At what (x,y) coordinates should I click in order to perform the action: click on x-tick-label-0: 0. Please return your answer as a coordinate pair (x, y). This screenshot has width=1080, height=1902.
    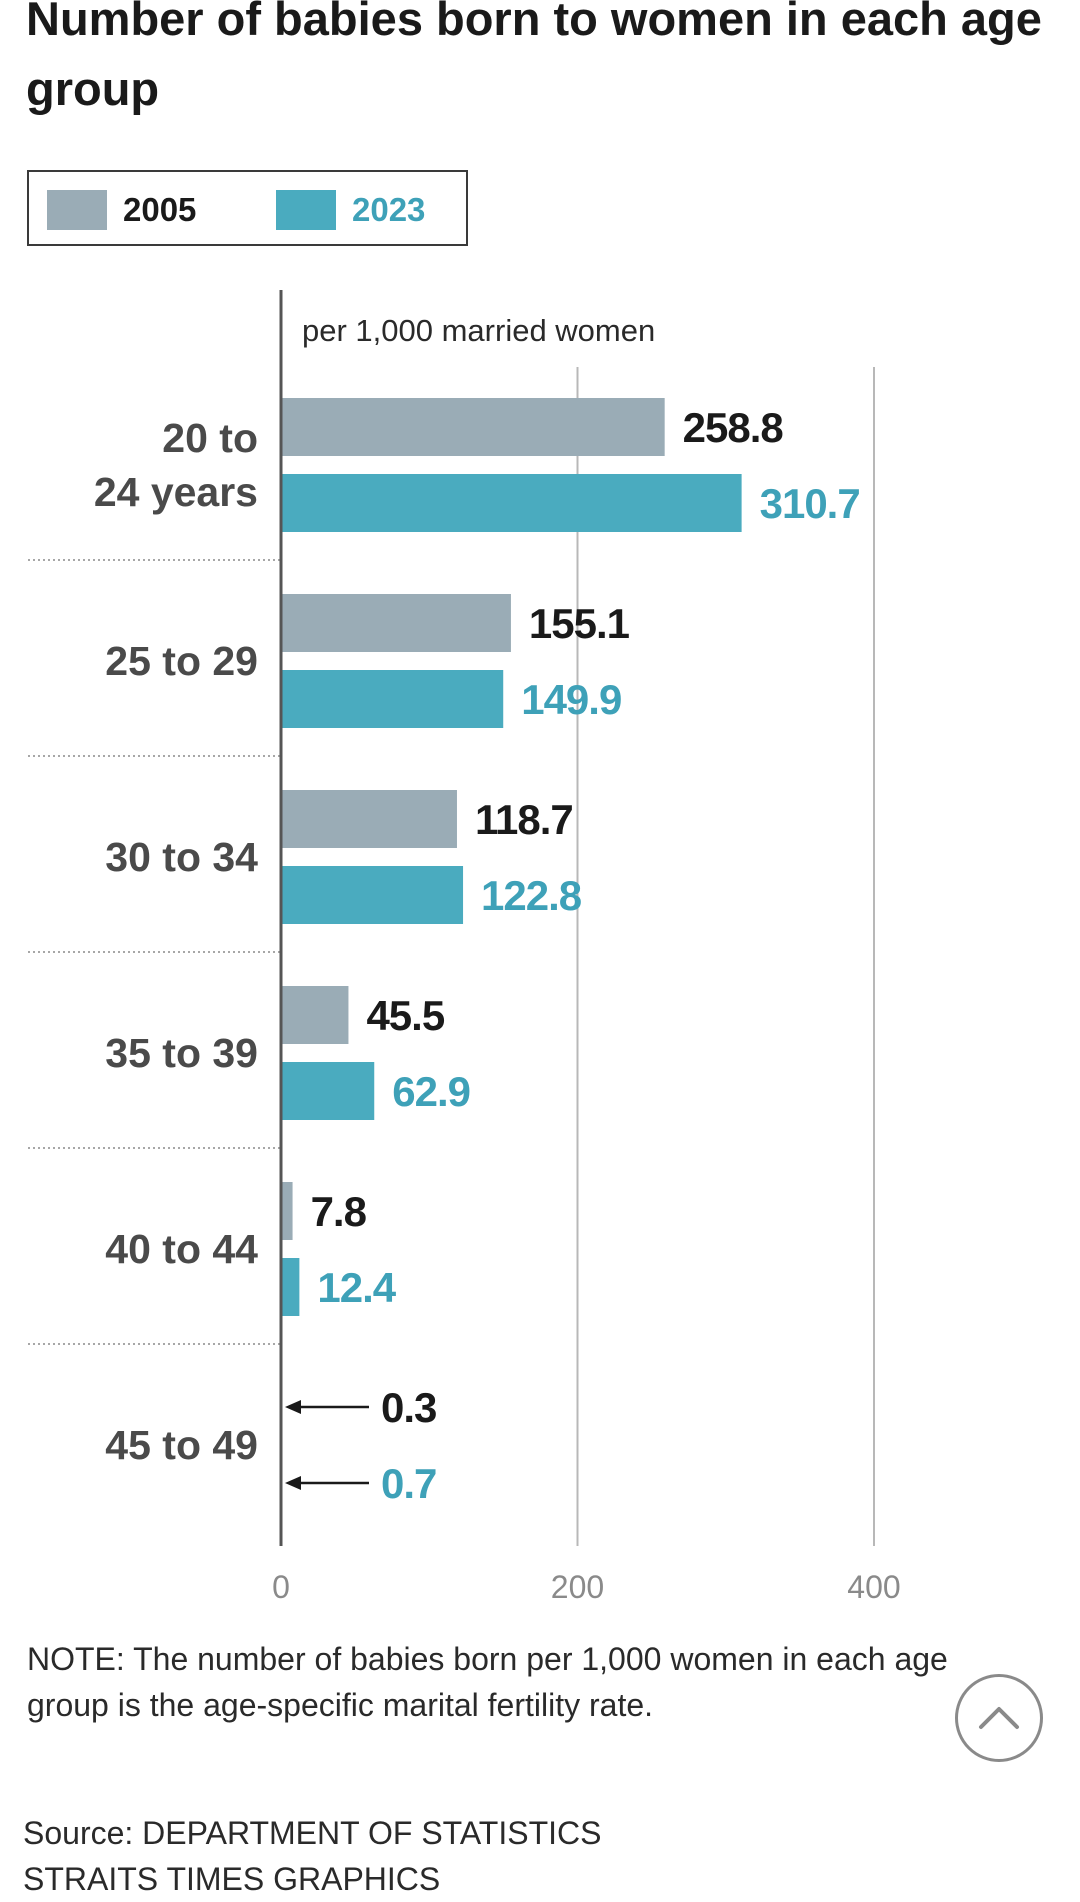
    Looking at the image, I should click on (281, 1587).